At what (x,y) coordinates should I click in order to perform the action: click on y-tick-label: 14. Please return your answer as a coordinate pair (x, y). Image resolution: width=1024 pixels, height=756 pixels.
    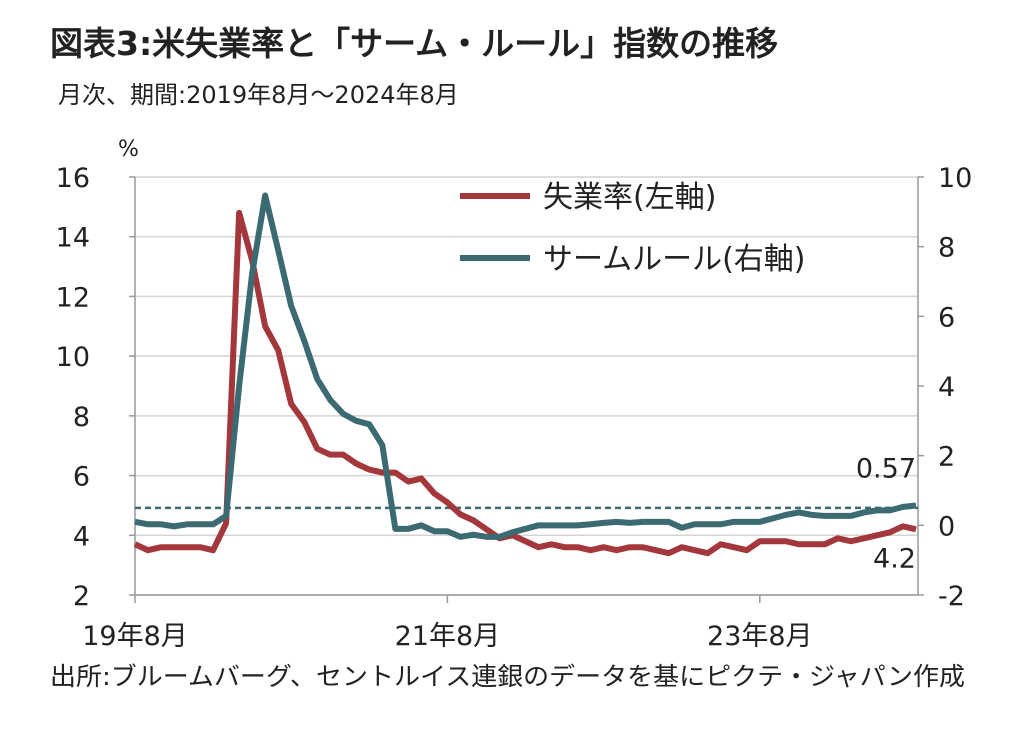
    Looking at the image, I should click on (73, 238).